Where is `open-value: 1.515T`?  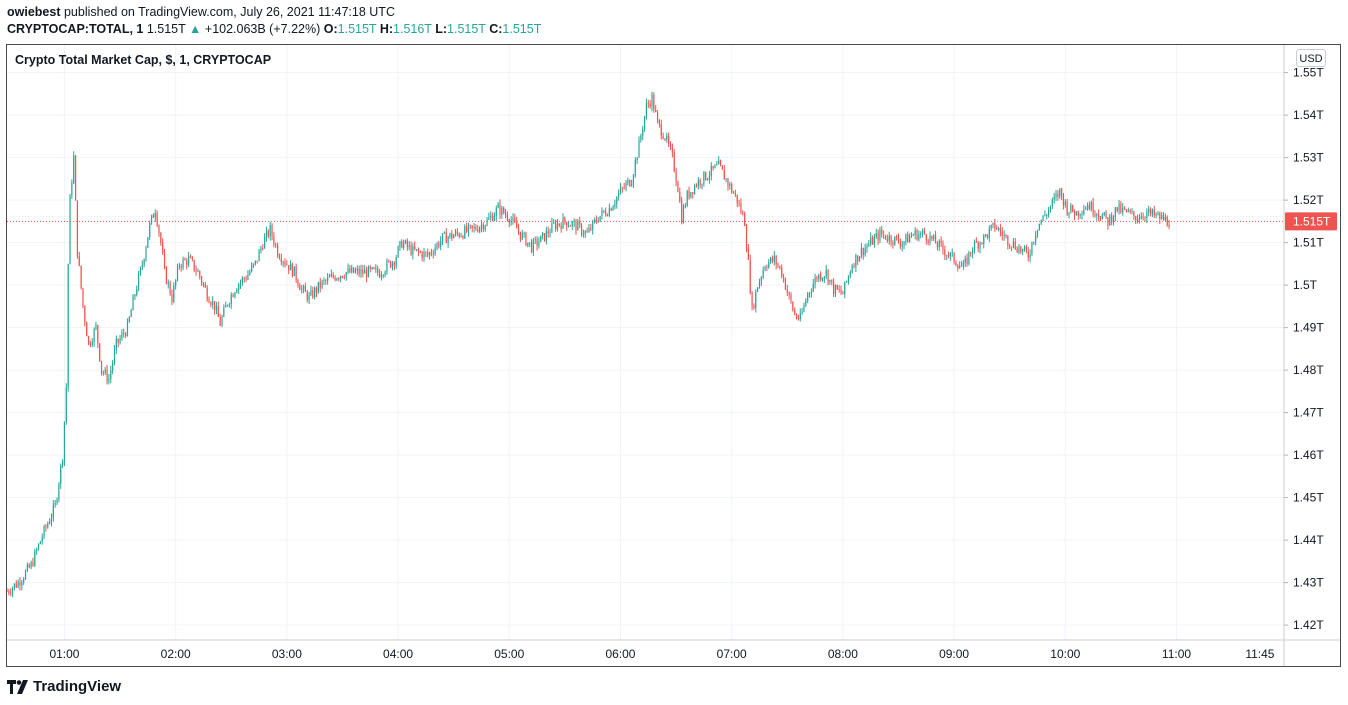 open-value: 1.515T is located at coordinates (357, 29).